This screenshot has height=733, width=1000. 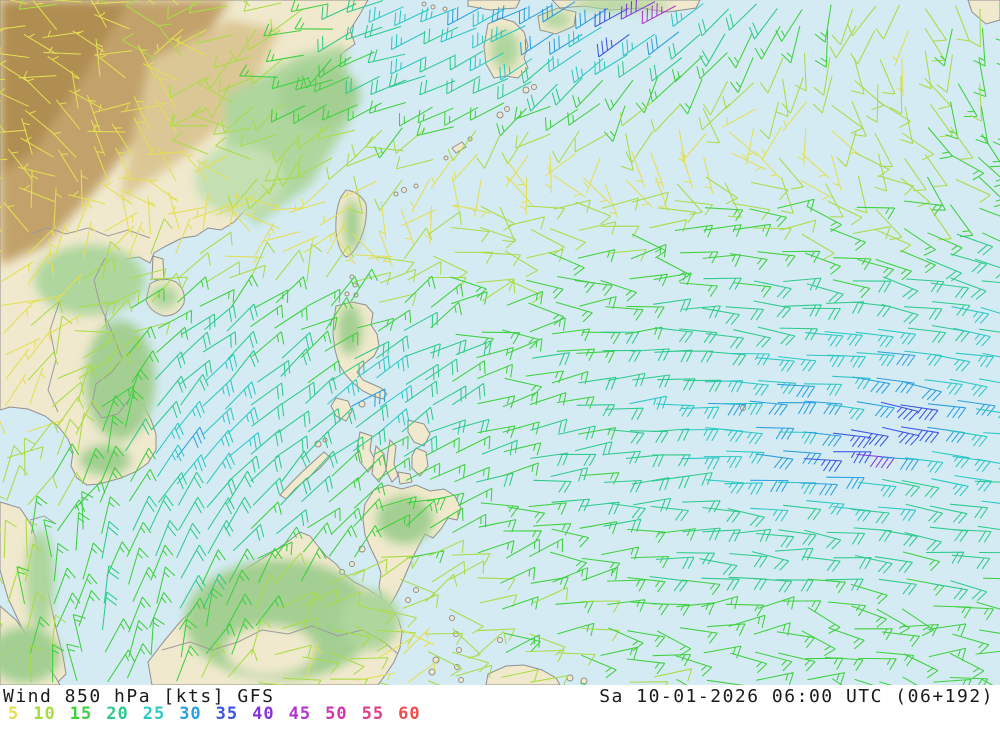 What do you see at coordinates (419, 433) in the screenshot?
I see `samar` at bounding box center [419, 433].